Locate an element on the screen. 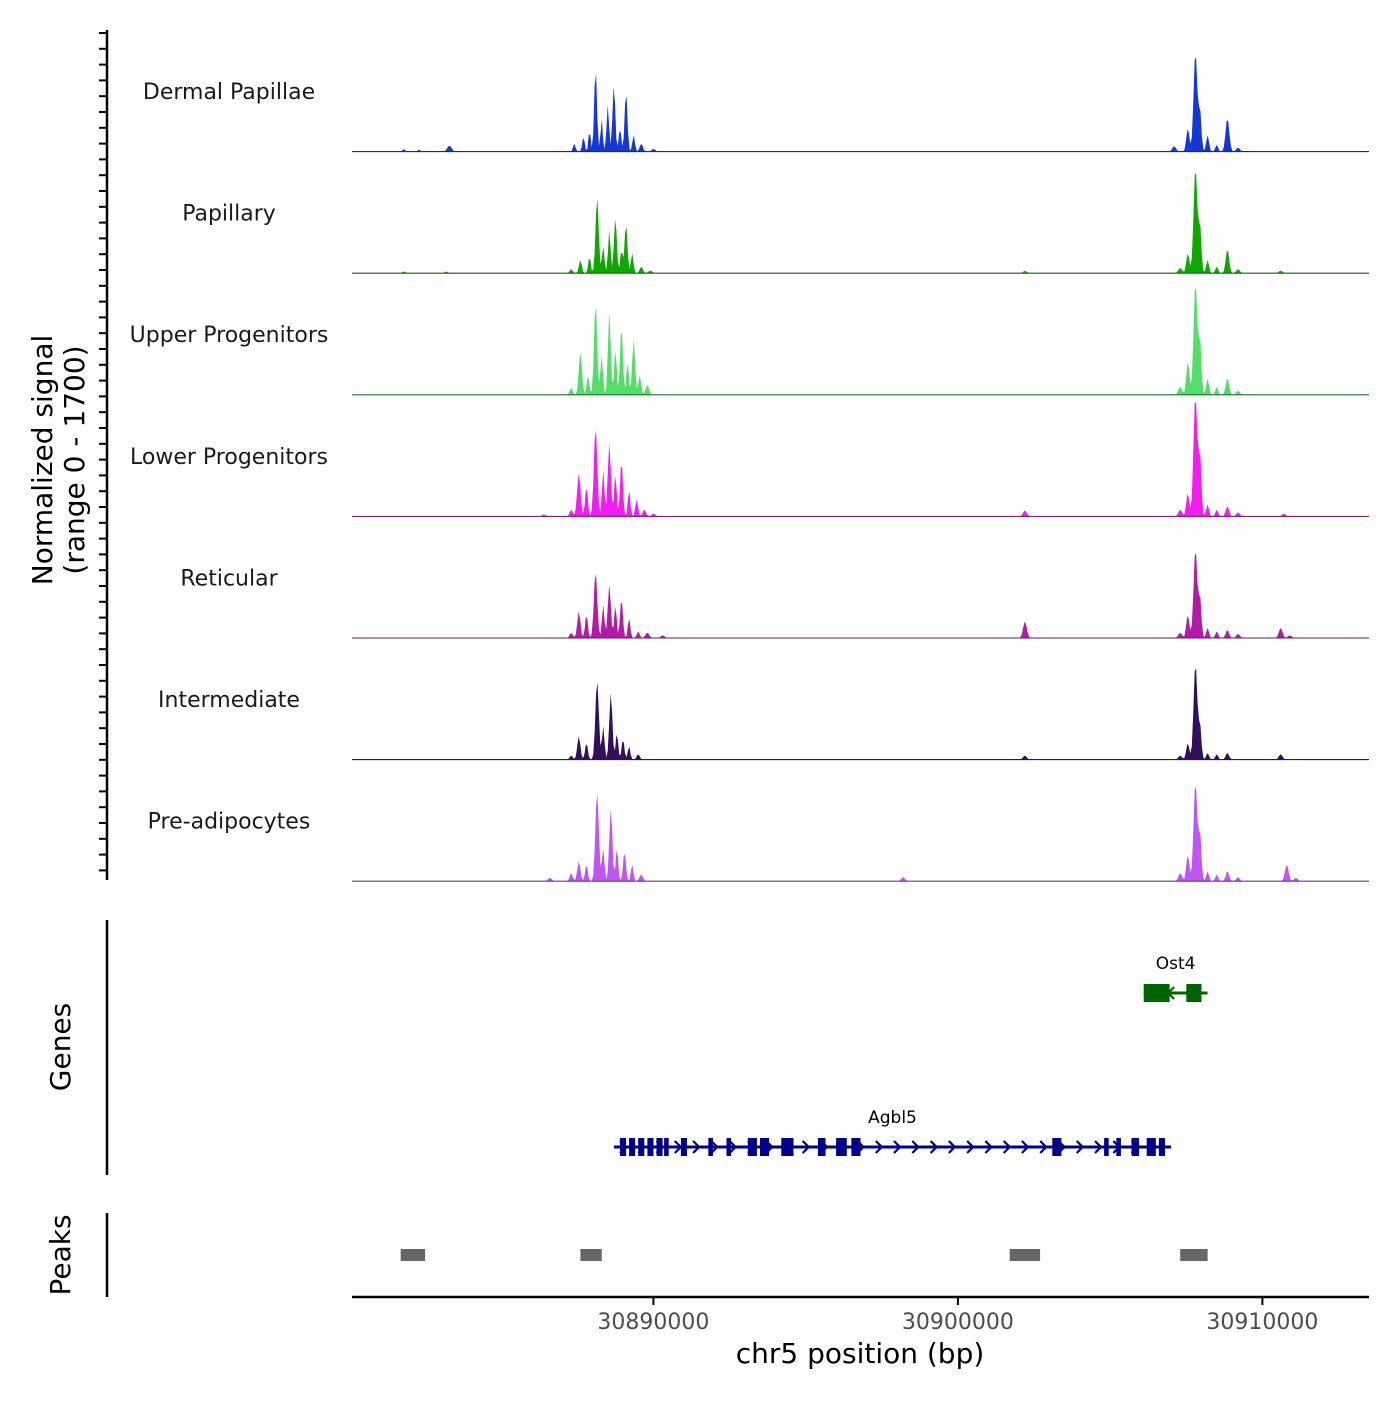 The height and width of the screenshot is (1405, 1400). coverage-track: Intermediate is located at coordinates (763, 714).